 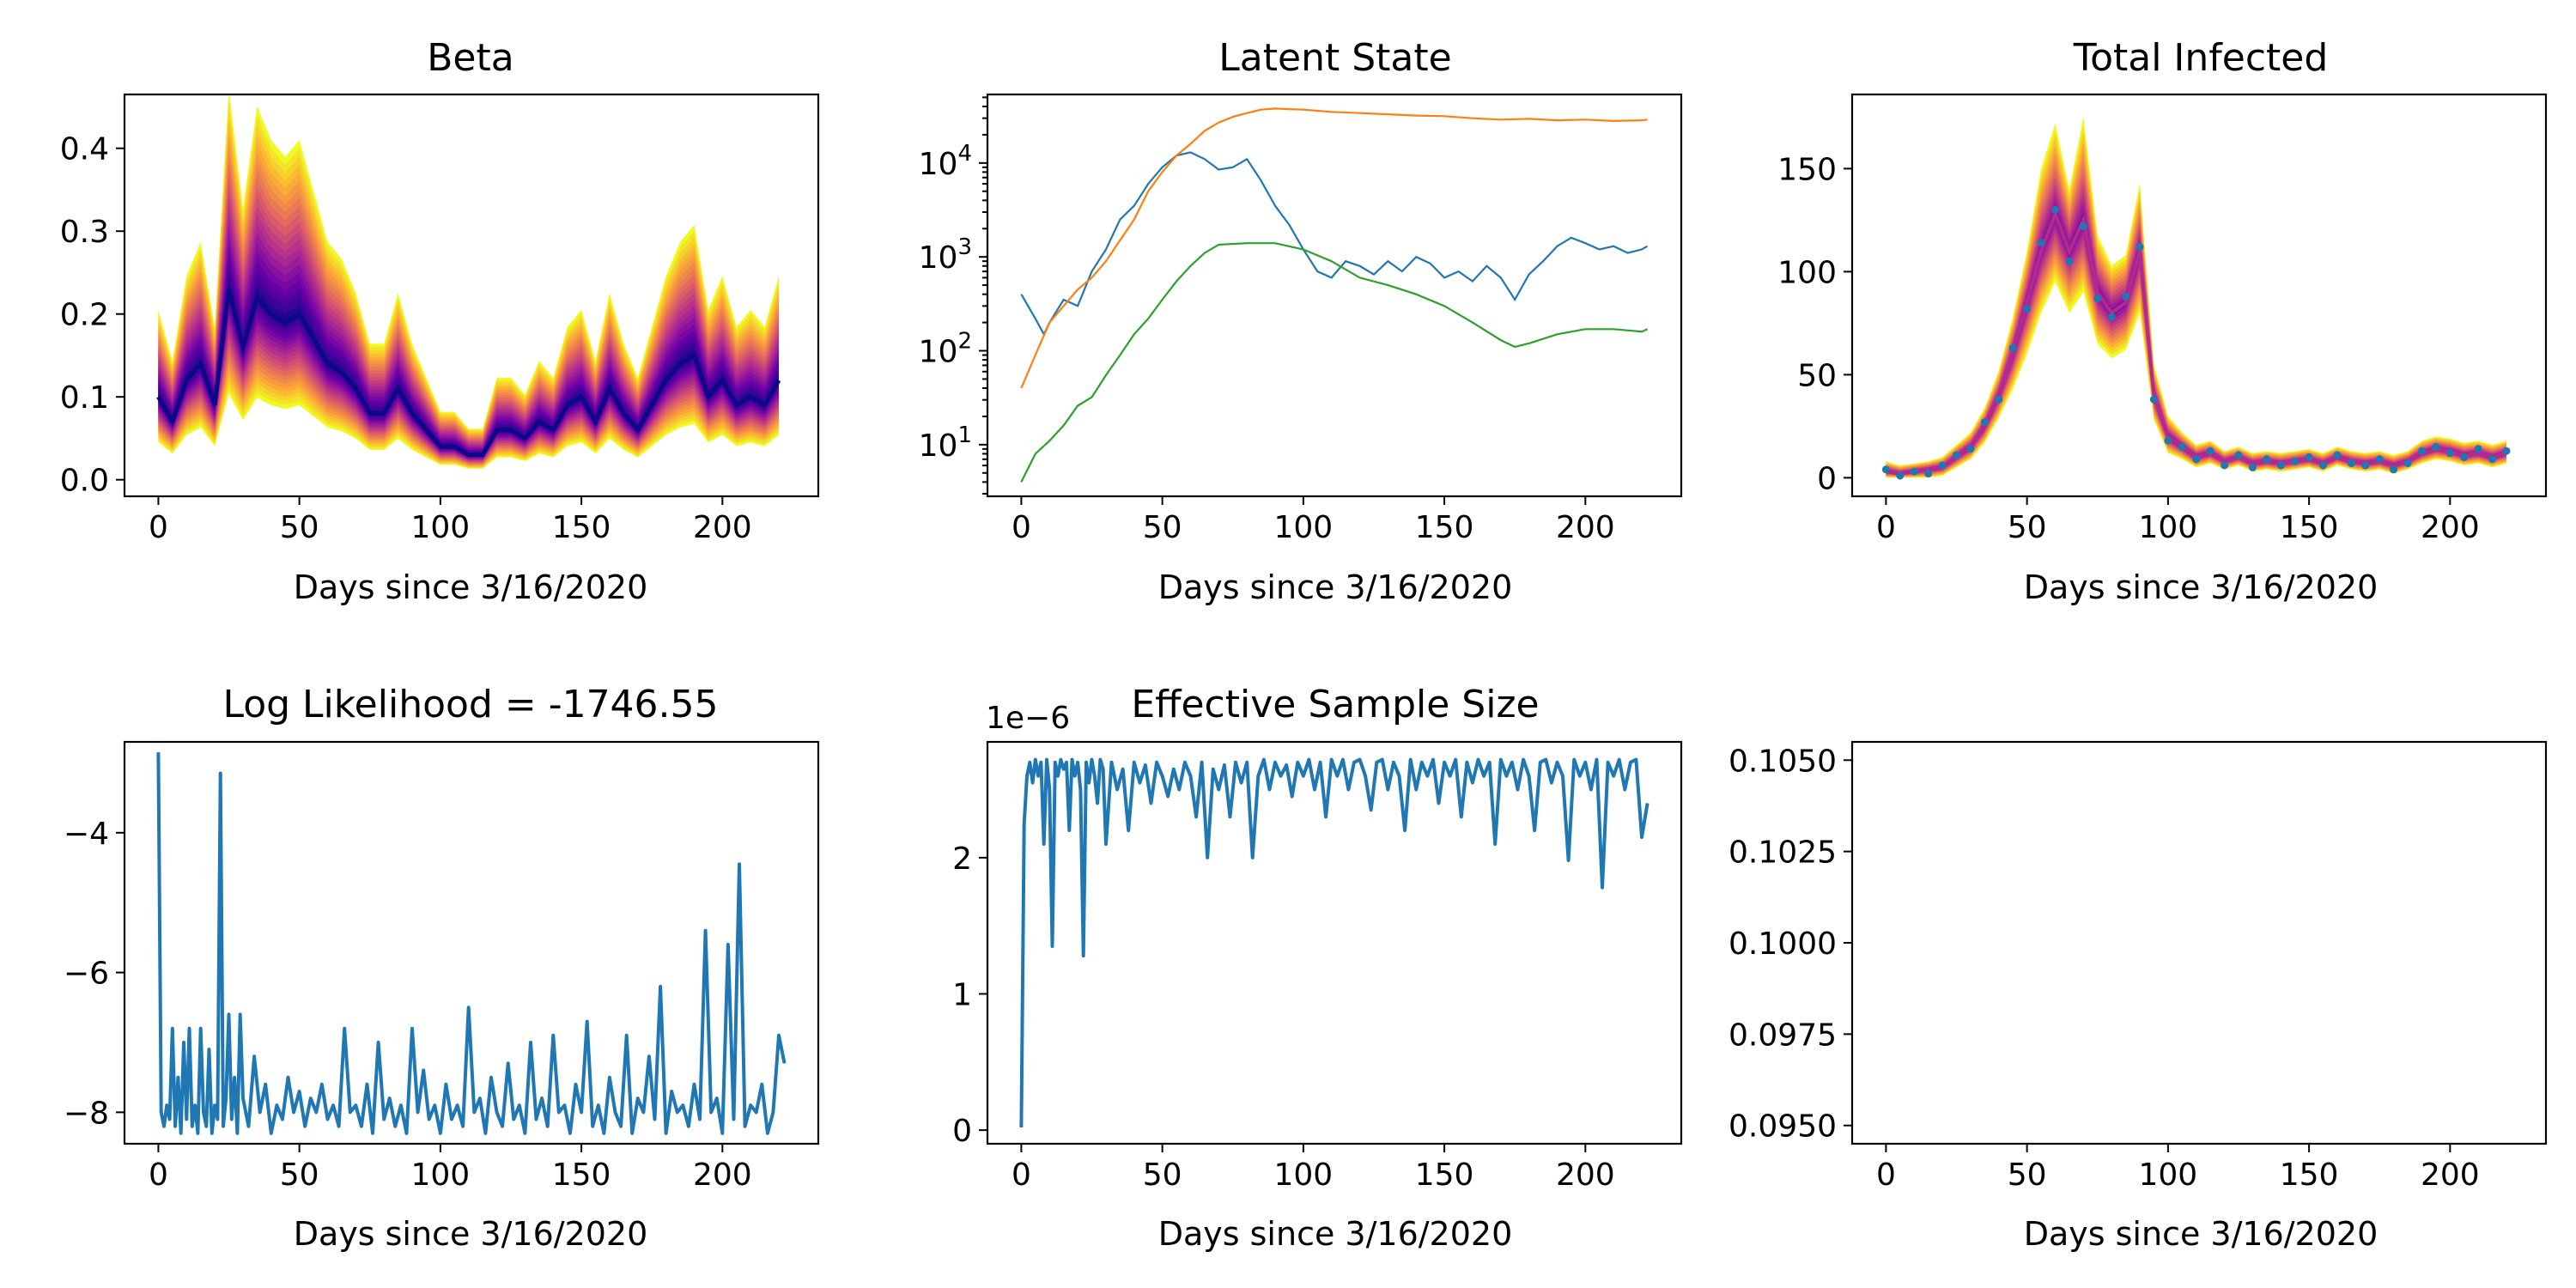 What do you see at coordinates (965, 154) in the screenshot?
I see `tick-exponent: 4` at bounding box center [965, 154].